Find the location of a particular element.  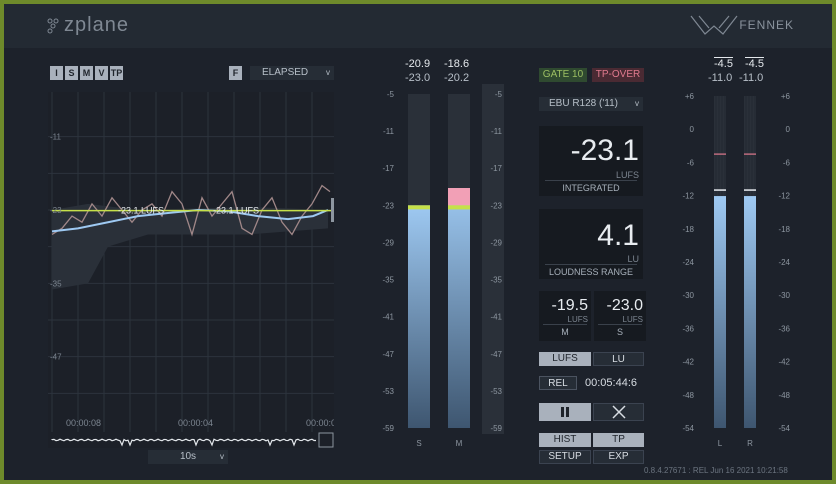

sm-tick-right: -59 is located at coordinates (496, 428).